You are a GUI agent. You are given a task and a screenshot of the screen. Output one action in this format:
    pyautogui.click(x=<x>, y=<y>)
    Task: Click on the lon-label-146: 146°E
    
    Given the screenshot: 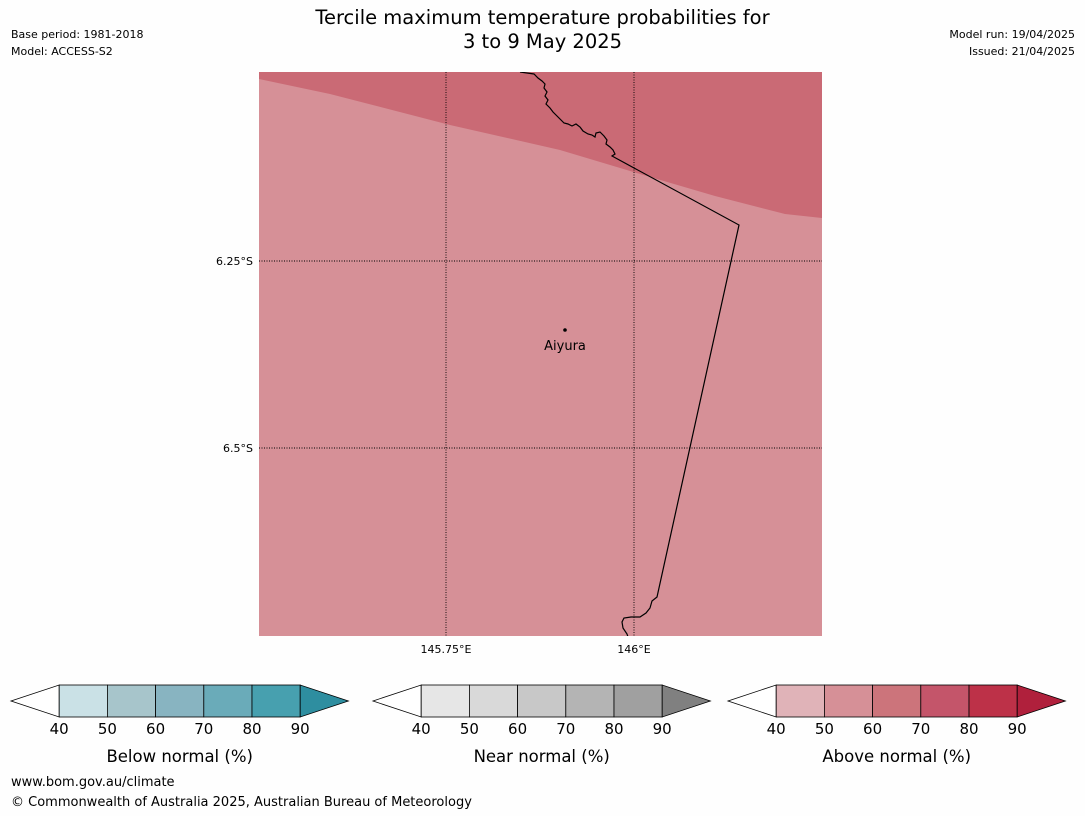 What is the action you would take?
    pyautogui.click(x=633, y=649)
    